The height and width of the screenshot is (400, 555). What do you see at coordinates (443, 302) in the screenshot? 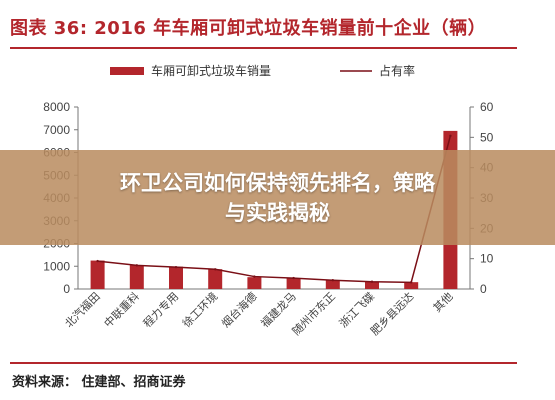
I see `x-tick-label: 其他` at bounding box center [443, 302].